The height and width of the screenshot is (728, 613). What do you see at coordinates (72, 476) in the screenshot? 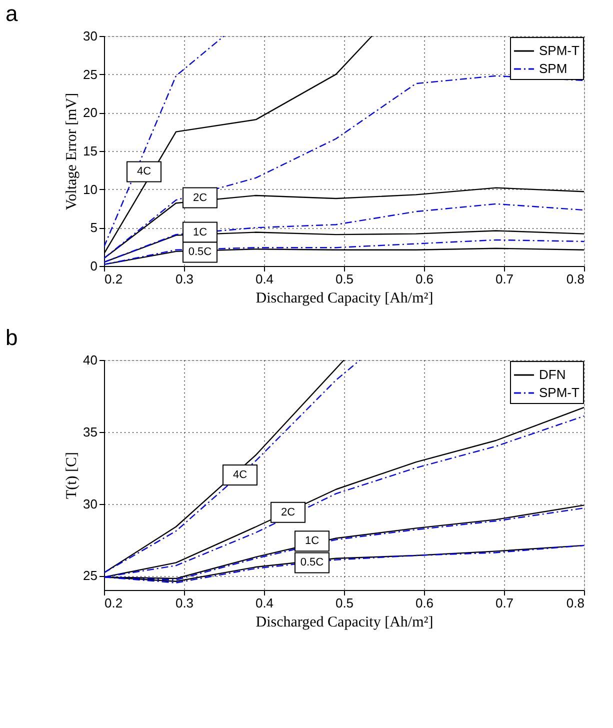
I see `y-axis-title: T(t) [C]` at bounding box center [72, 476].